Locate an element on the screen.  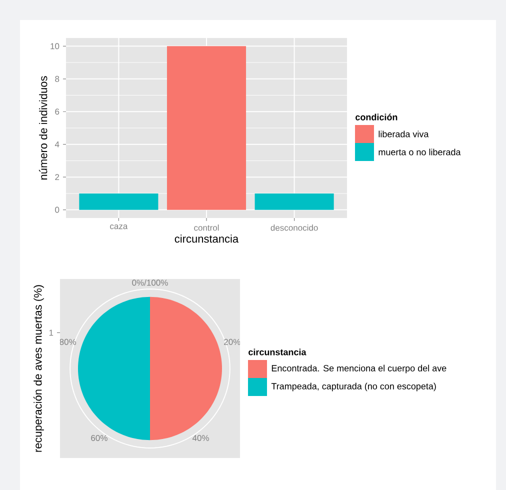
x-tick-label: control is located at coordinates (206, 227).